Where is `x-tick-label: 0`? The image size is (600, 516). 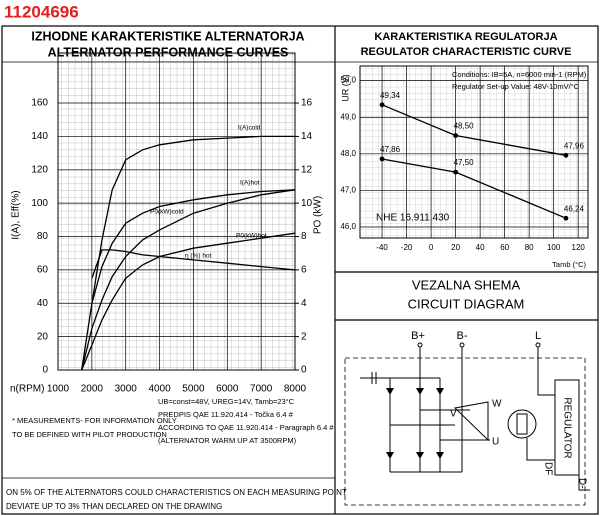
x-tick-label: 0 is located at coordinates (431, 247).